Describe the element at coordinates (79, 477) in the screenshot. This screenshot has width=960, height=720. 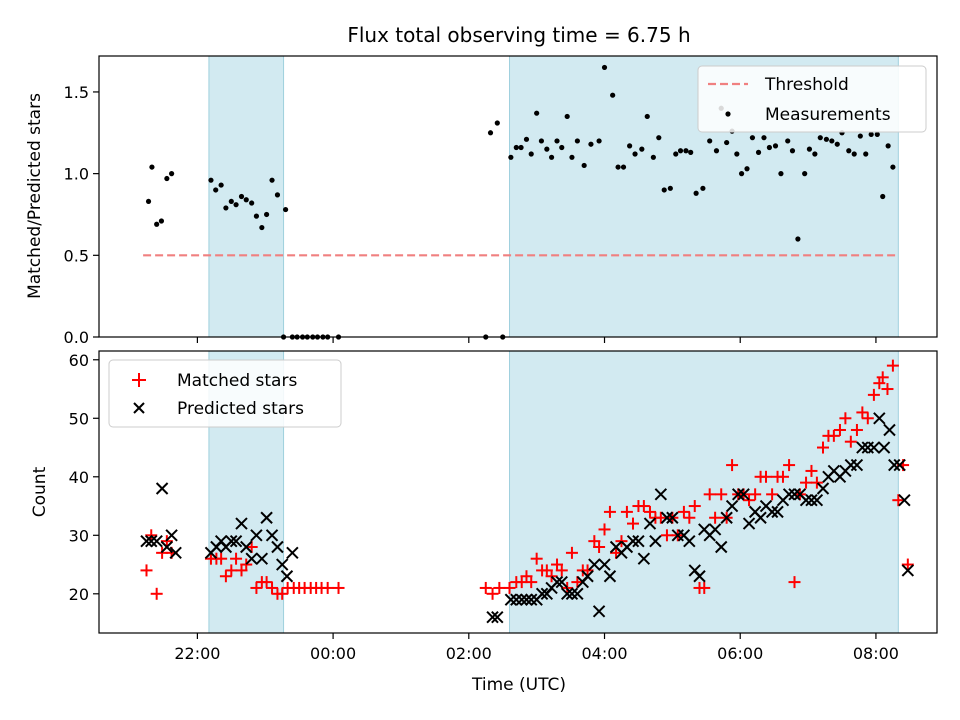
I see `y-tick-label: 40` at that location.